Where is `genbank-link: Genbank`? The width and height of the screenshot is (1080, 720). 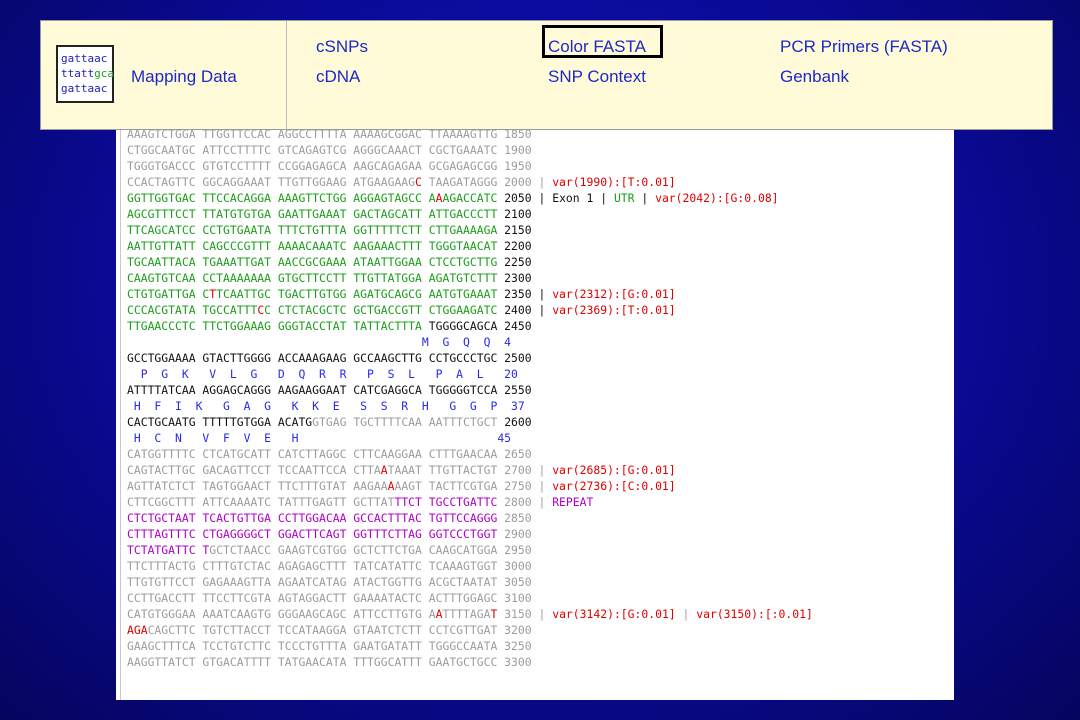
genbank-link: Genbank is located at coordinates (814, 76).